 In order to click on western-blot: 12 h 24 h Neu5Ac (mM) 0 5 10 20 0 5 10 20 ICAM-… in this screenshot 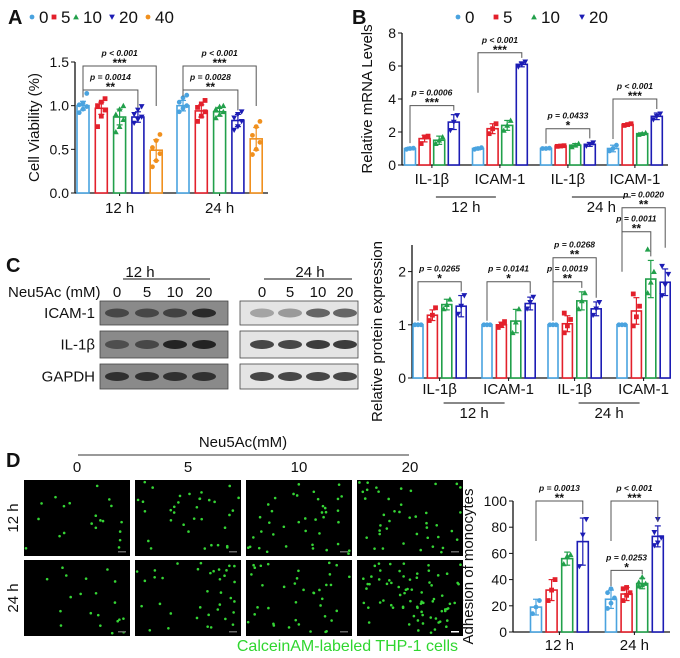, I will do `click(183, 327)`.